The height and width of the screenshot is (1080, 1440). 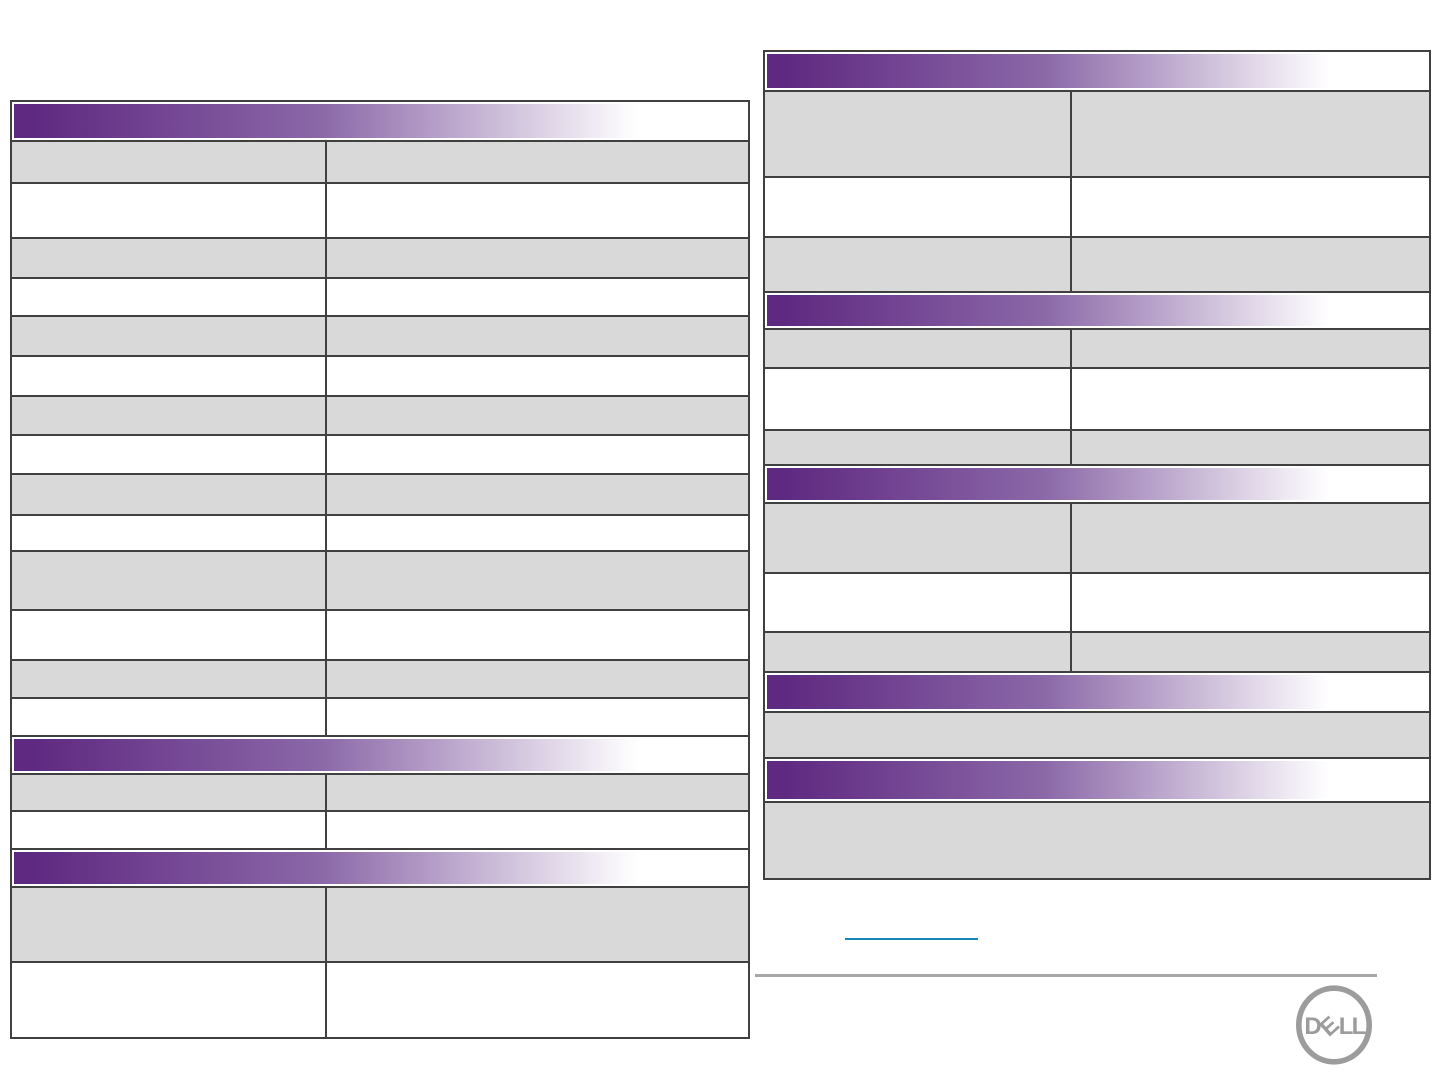 I want to click on footer-divider, so click(x=1066, y=975).